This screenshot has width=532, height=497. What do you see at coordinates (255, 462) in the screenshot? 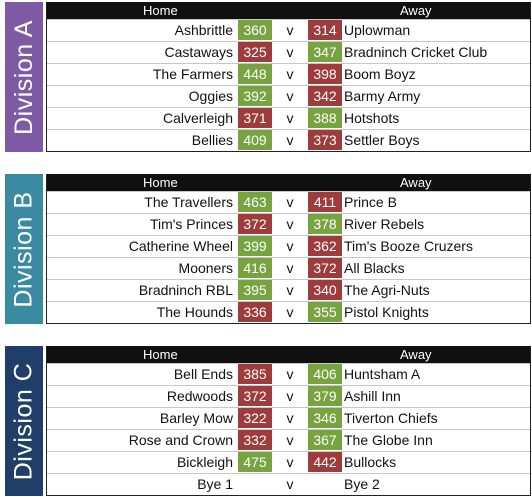
I see `home-score: 475` at bounding box center [255, 462].